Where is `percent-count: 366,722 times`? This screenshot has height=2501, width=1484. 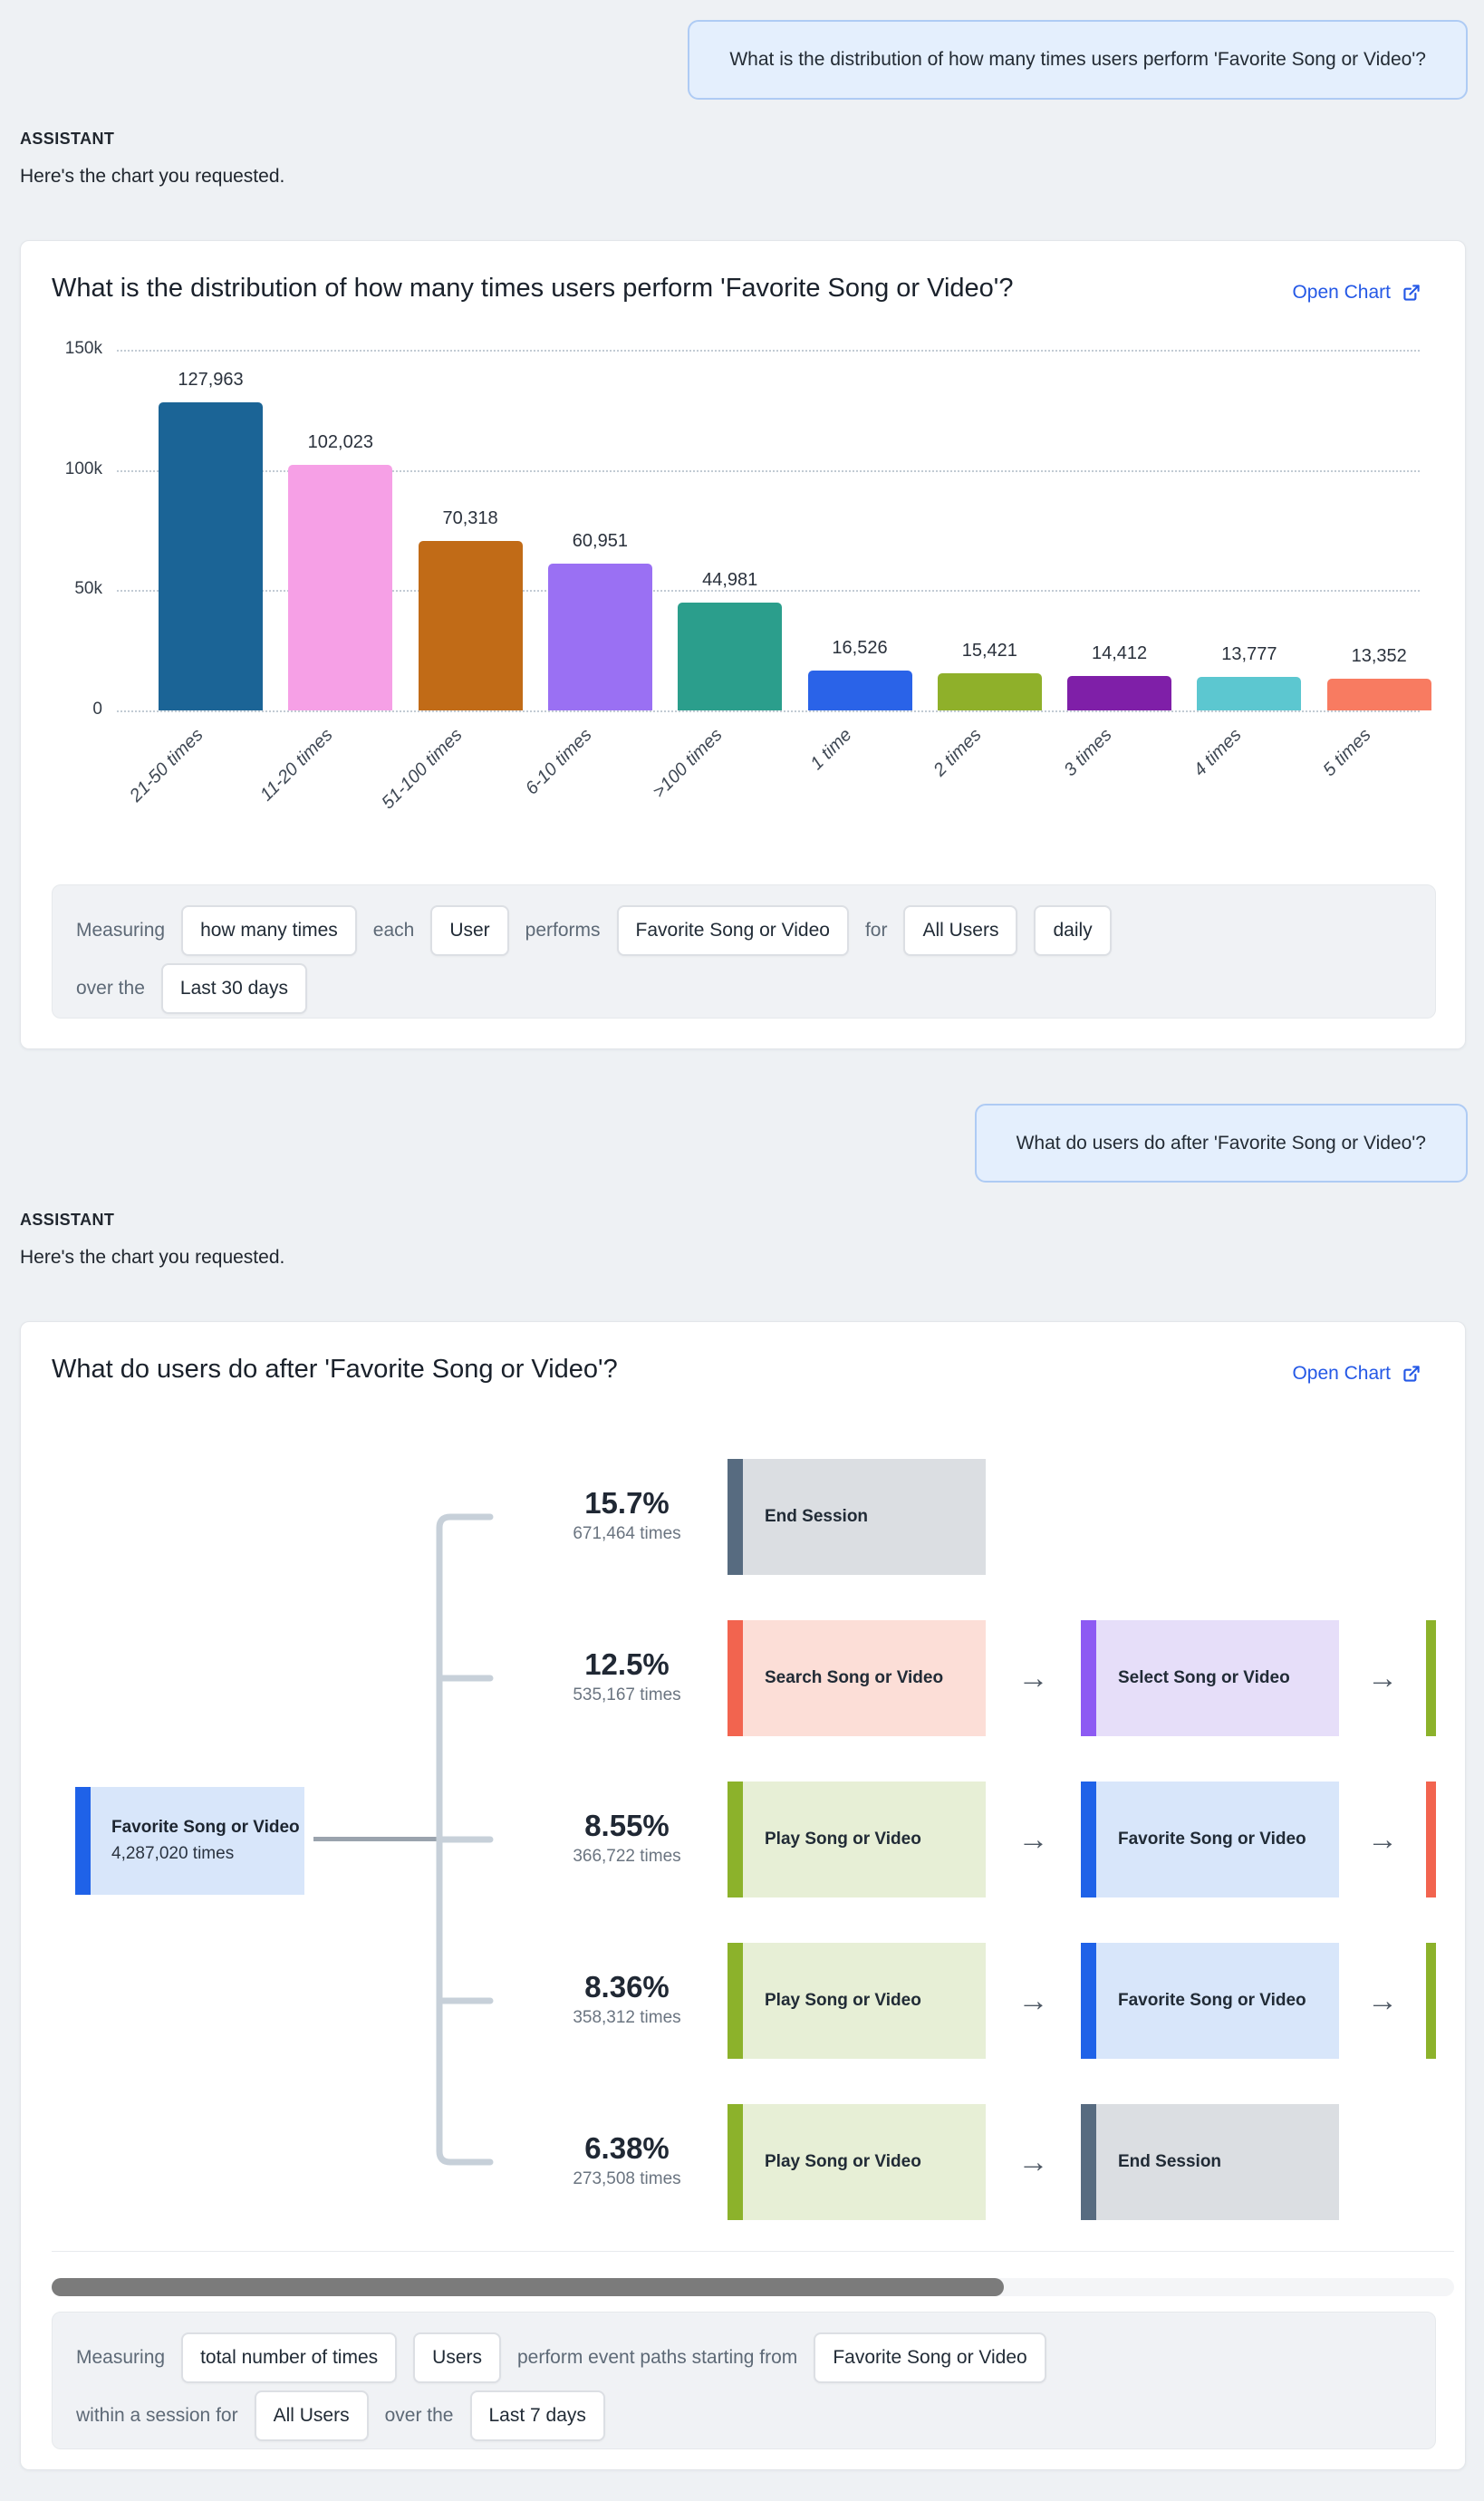 percent-count: 366,722 times is located at coordinates (627, 1856).